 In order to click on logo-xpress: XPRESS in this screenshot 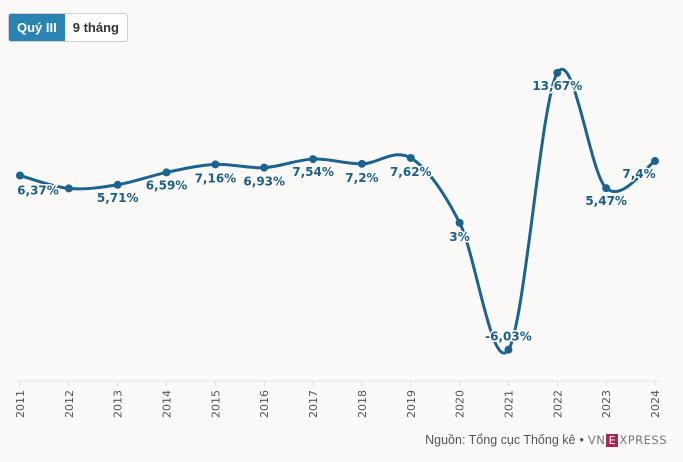, I will do `click(643, 440)`.